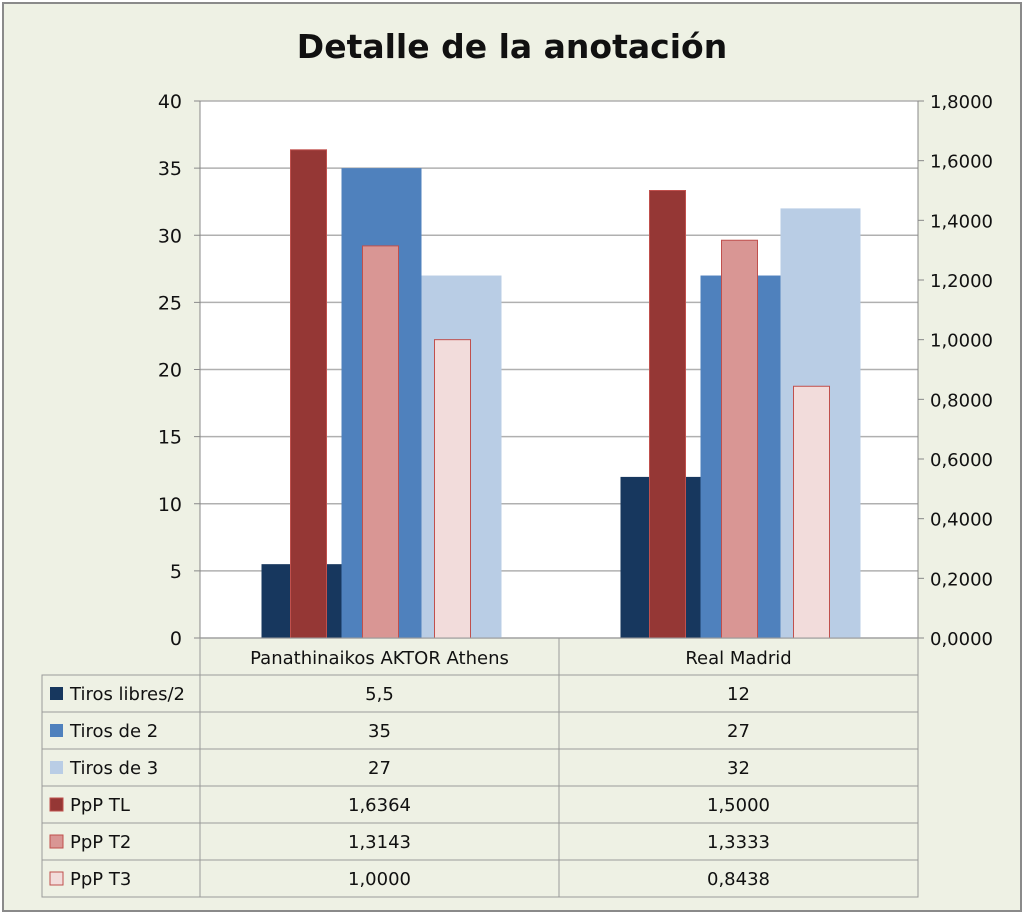  I want to click on table-cell: 0,8438, so click(738, 879).